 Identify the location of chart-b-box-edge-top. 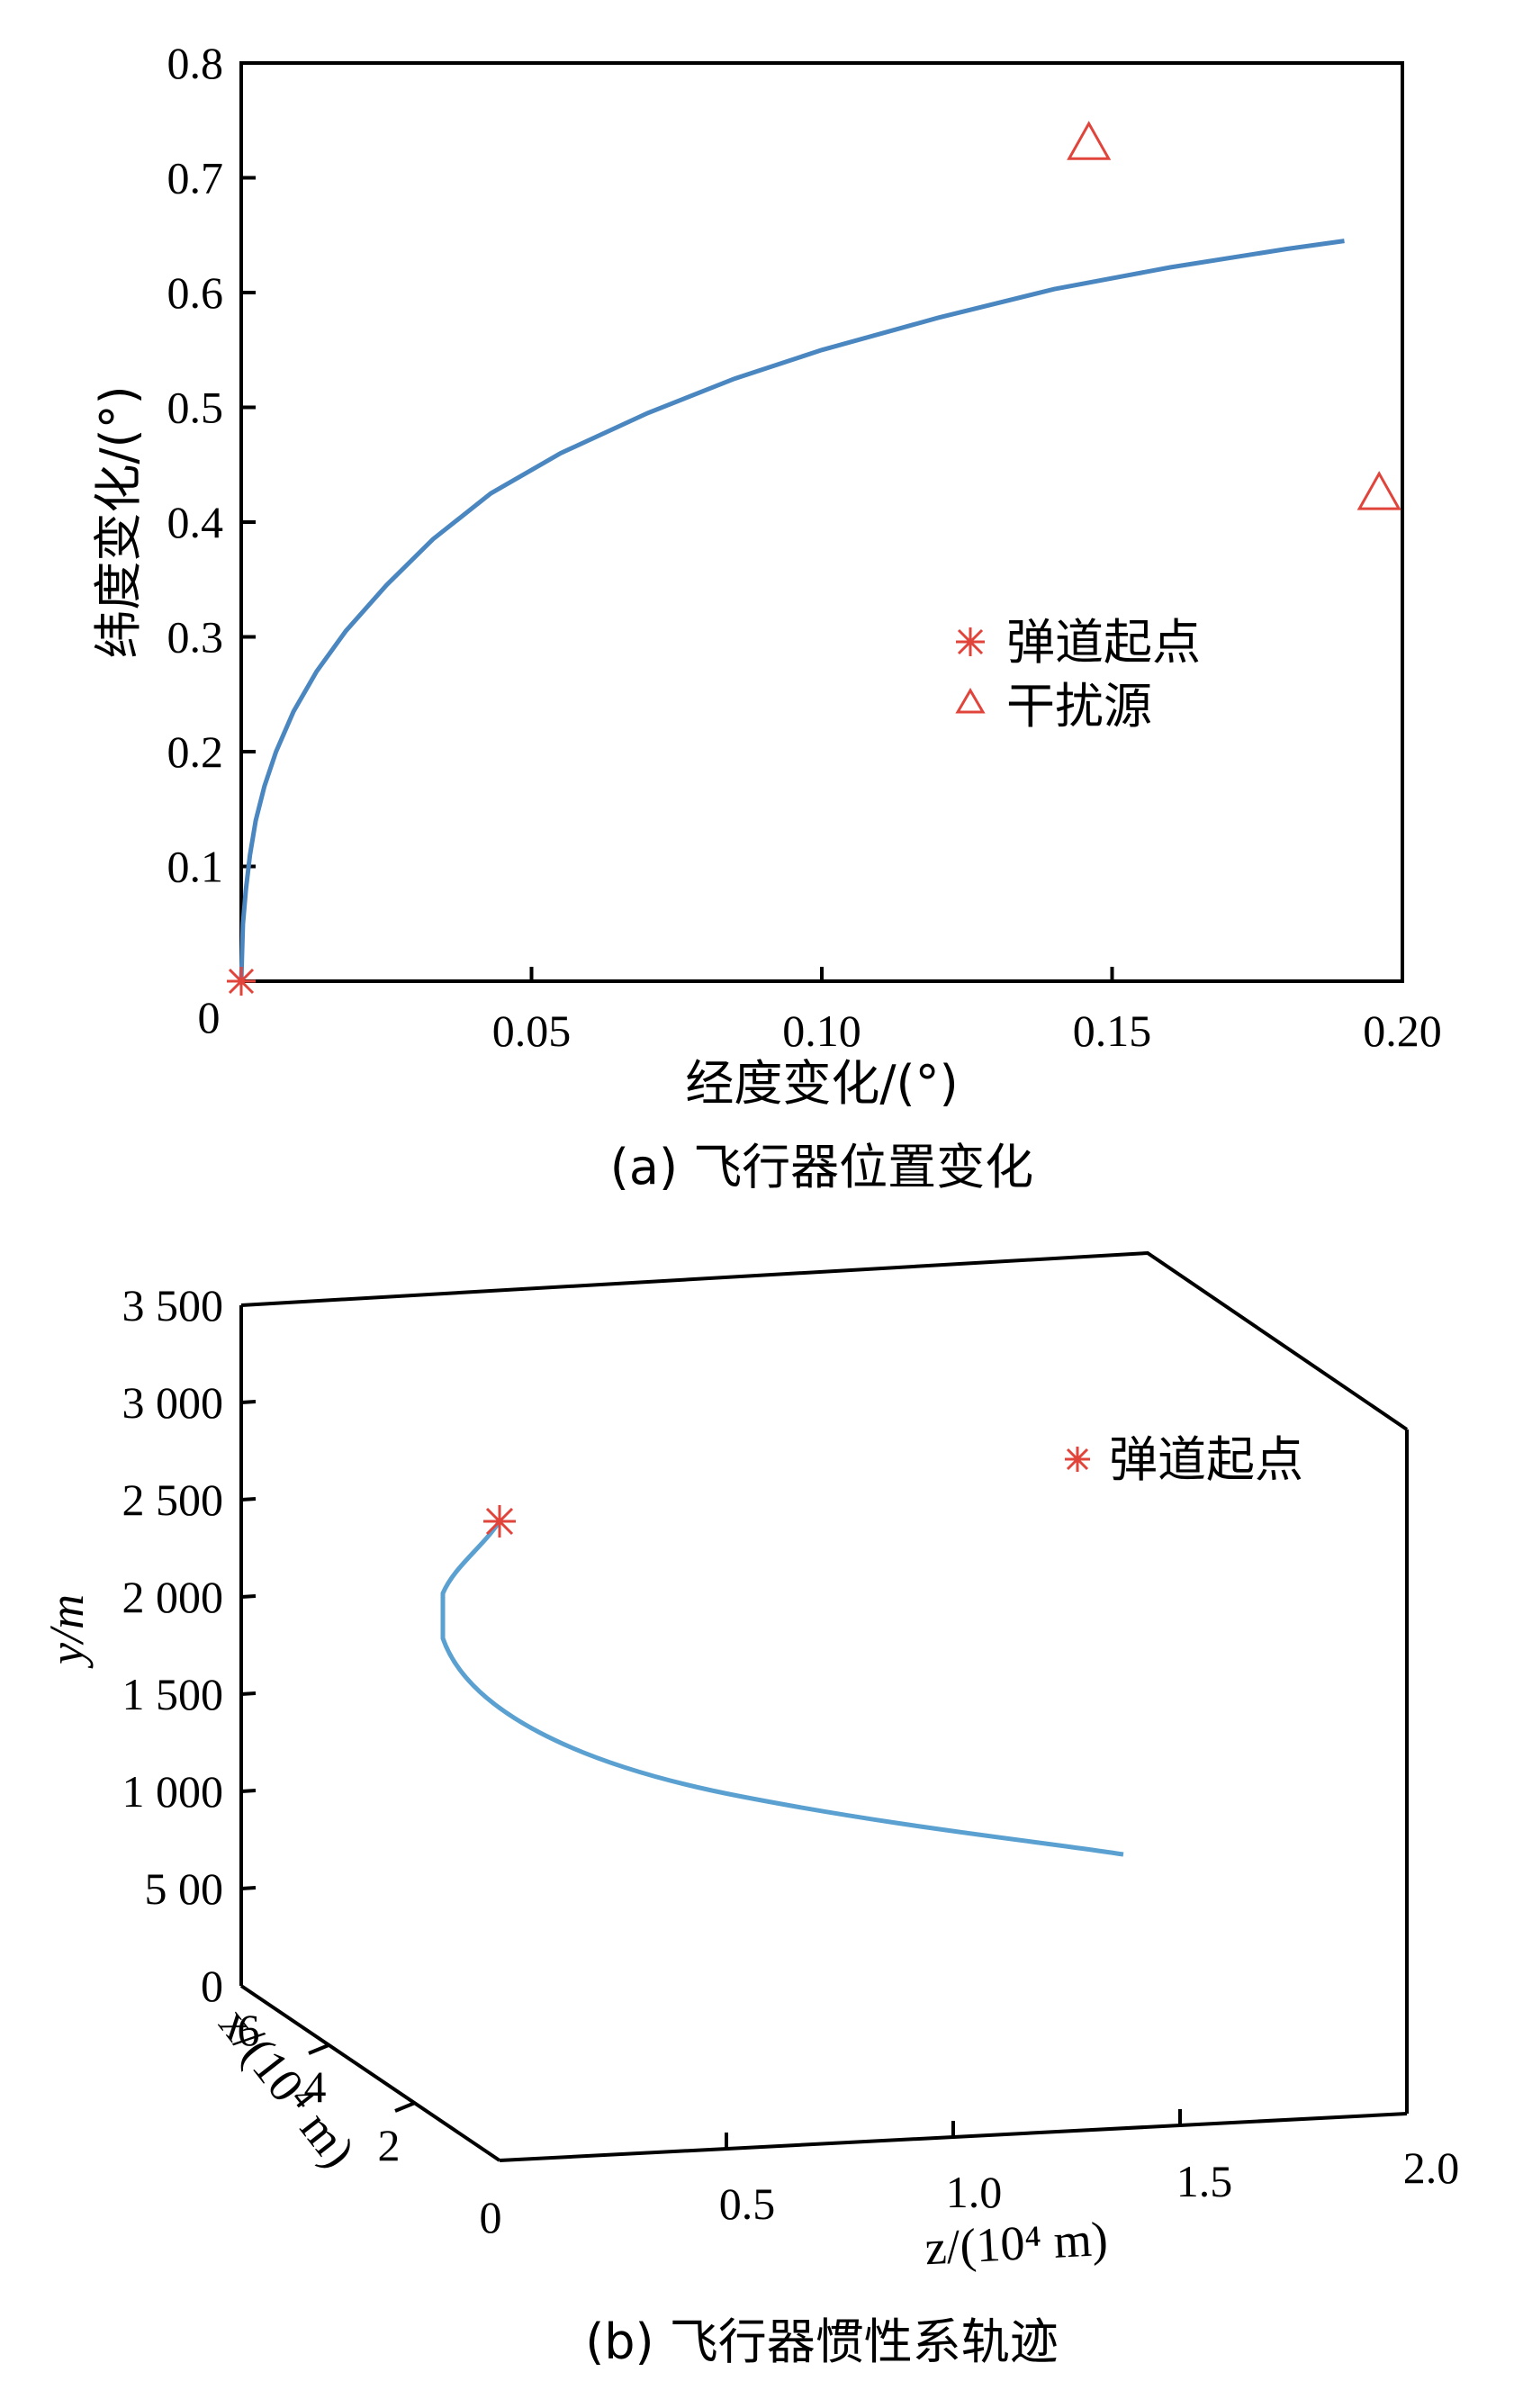
(825, 1340).